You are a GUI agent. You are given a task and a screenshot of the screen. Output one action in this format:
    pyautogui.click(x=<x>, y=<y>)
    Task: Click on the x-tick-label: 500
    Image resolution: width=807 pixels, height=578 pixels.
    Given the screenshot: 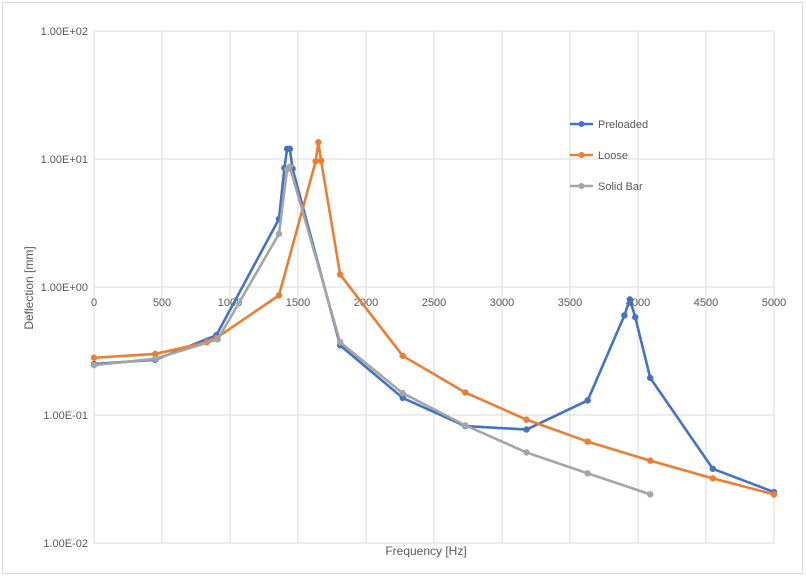 What is the action you would take?
    pyautogui.click(x=162, y=303)
    